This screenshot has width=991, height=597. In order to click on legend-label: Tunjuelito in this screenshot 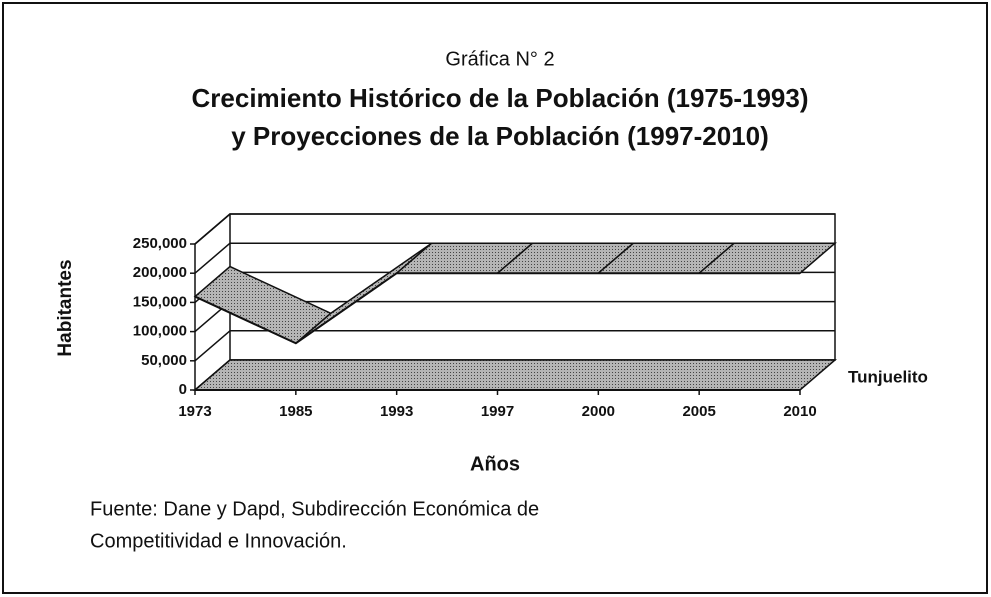, I will do `click(888, 376)`.